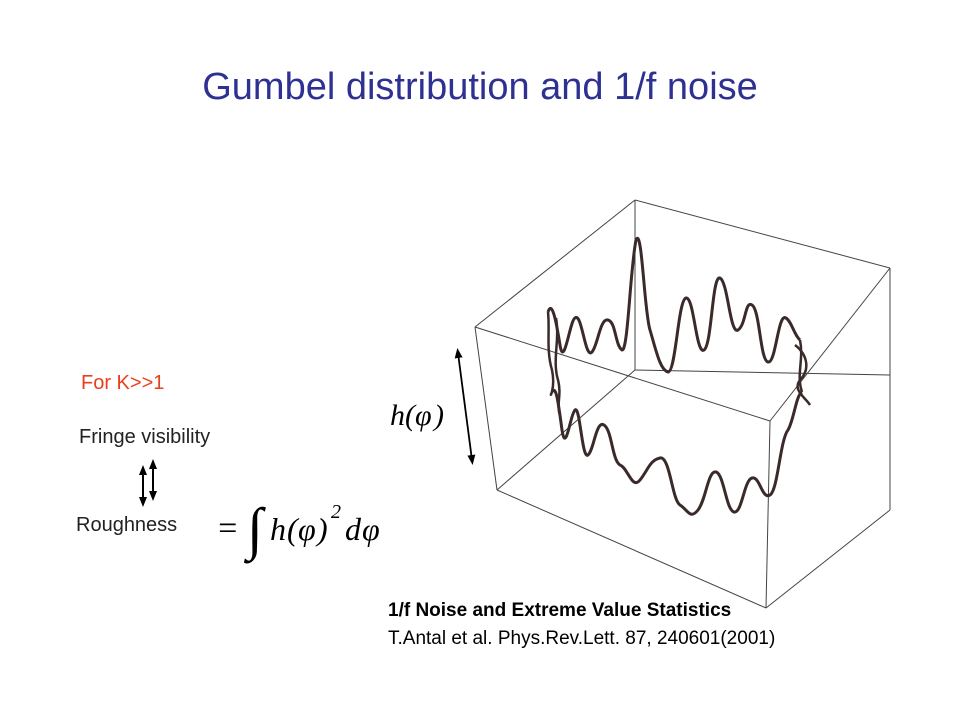 This screenshot has height=720, width=960. I want to click on formula-close-paren: ), so click(321, 529).